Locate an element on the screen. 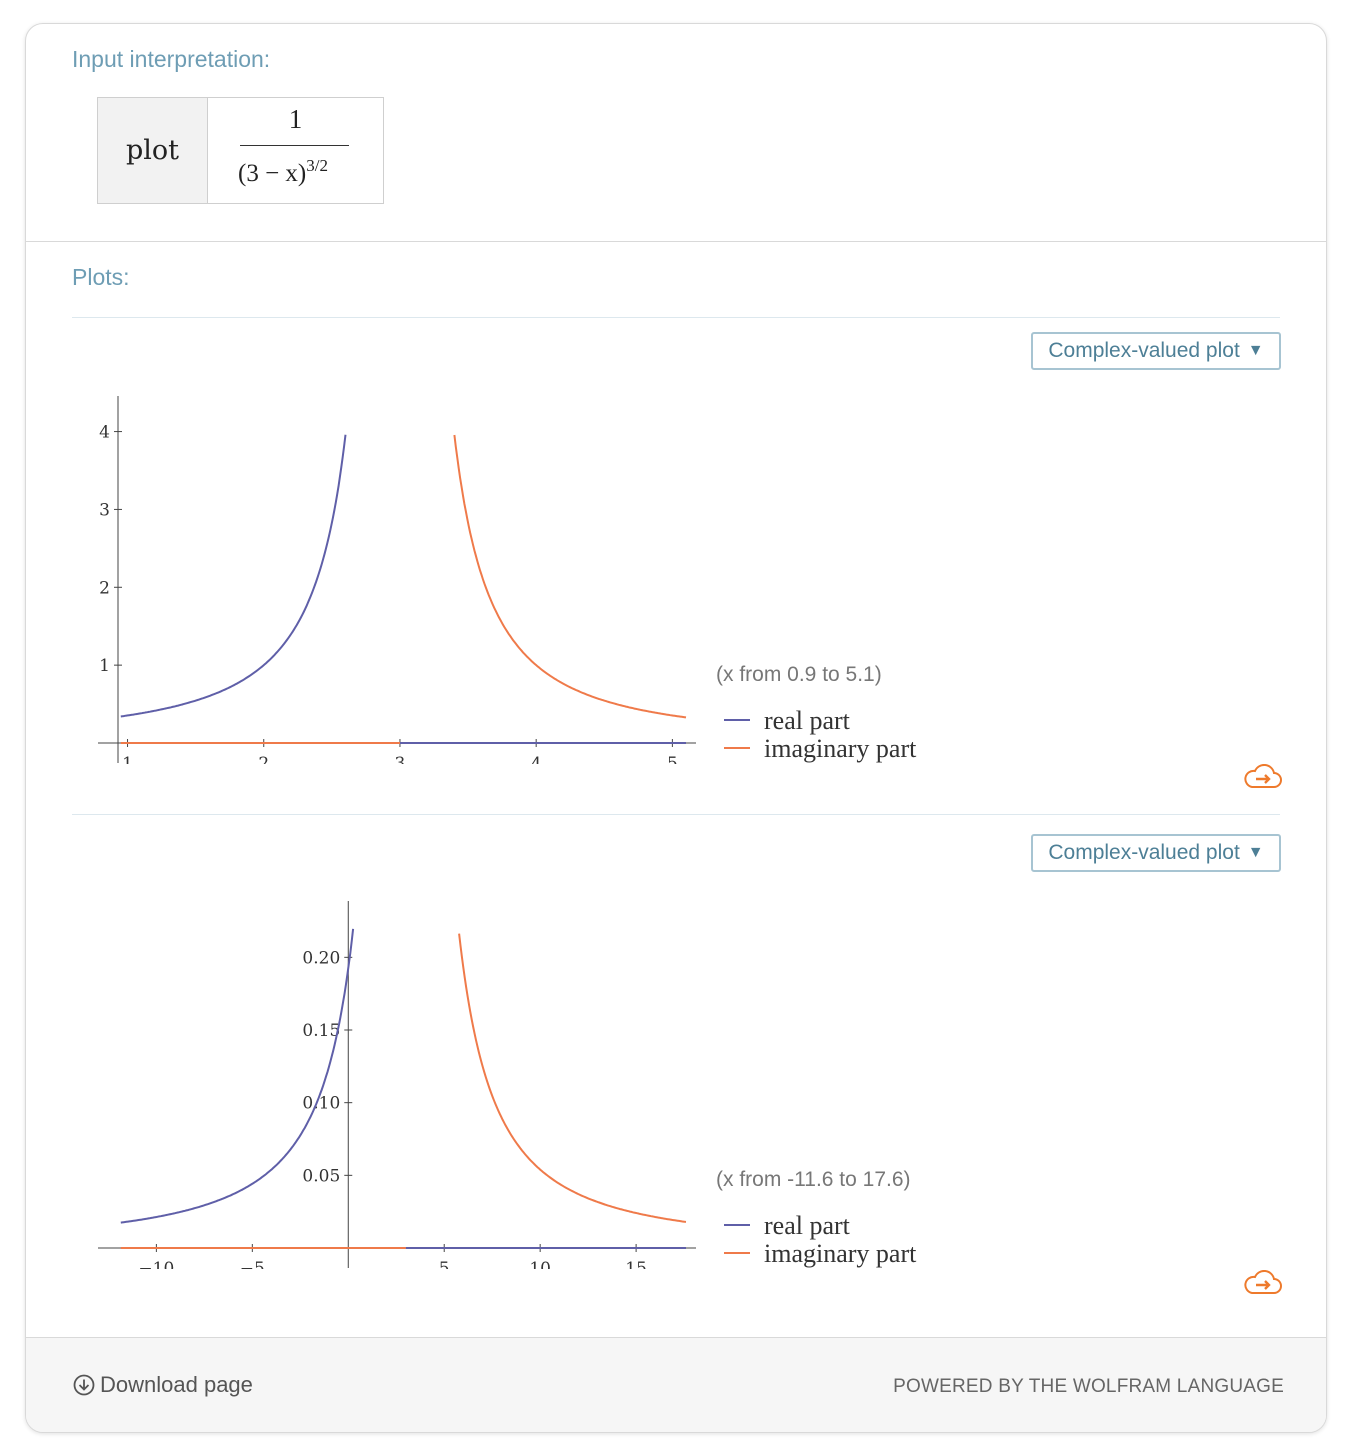 Image resolution: width=1350 pixels, height=1454 pixels. denominator-exponent: 3/2 is located at coordinates (317, 165).